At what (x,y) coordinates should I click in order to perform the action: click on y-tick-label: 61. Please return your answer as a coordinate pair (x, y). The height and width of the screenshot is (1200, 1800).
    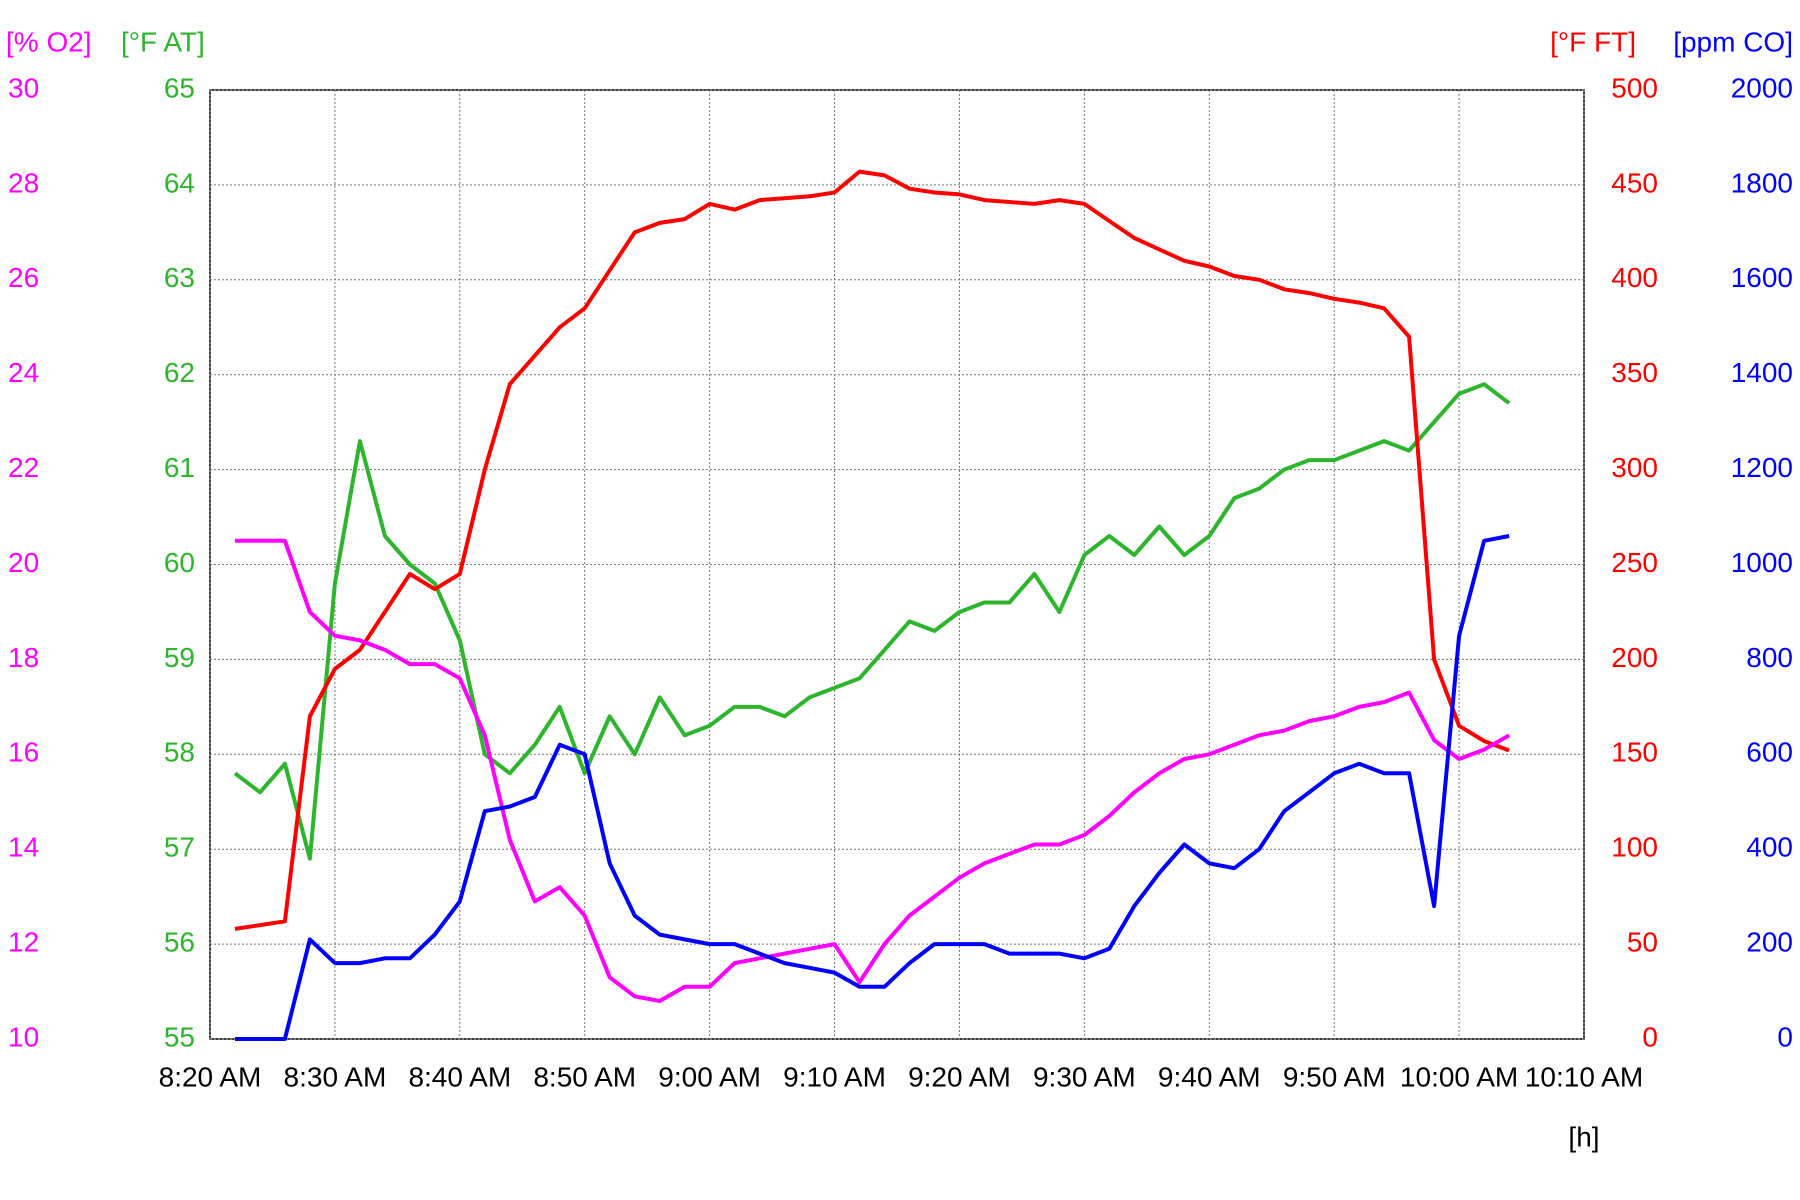
    Looking at the image, I should click on (179, 467).